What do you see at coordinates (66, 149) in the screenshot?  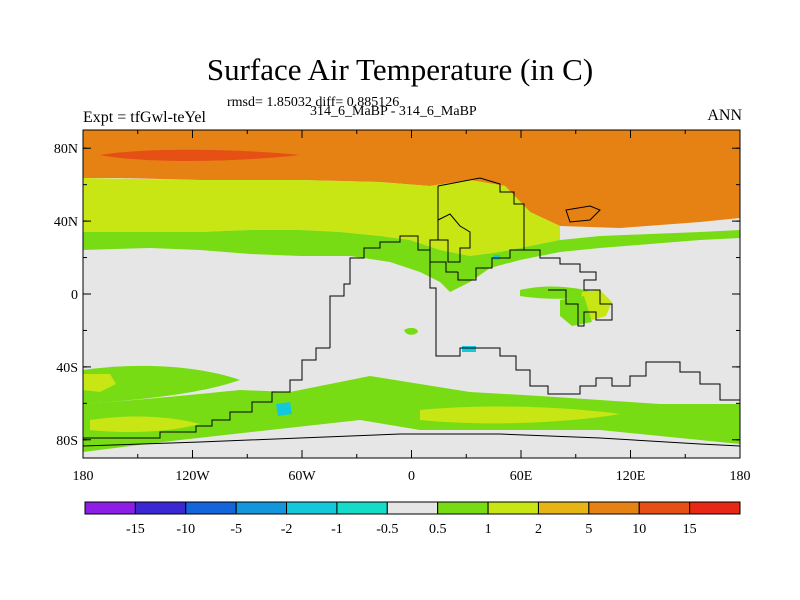 I see `lat-tick-label: 80N` at bounding box center [66, 149].